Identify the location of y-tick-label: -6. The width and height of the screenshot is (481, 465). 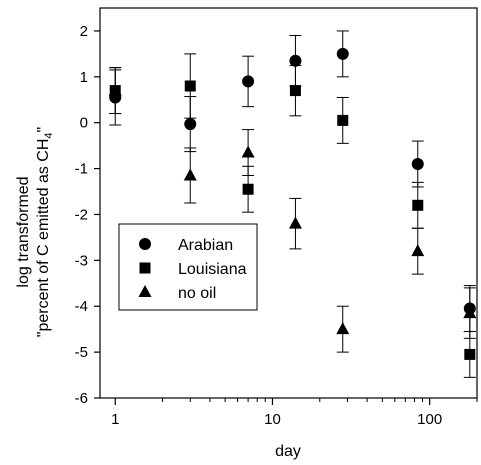
(81, 398).